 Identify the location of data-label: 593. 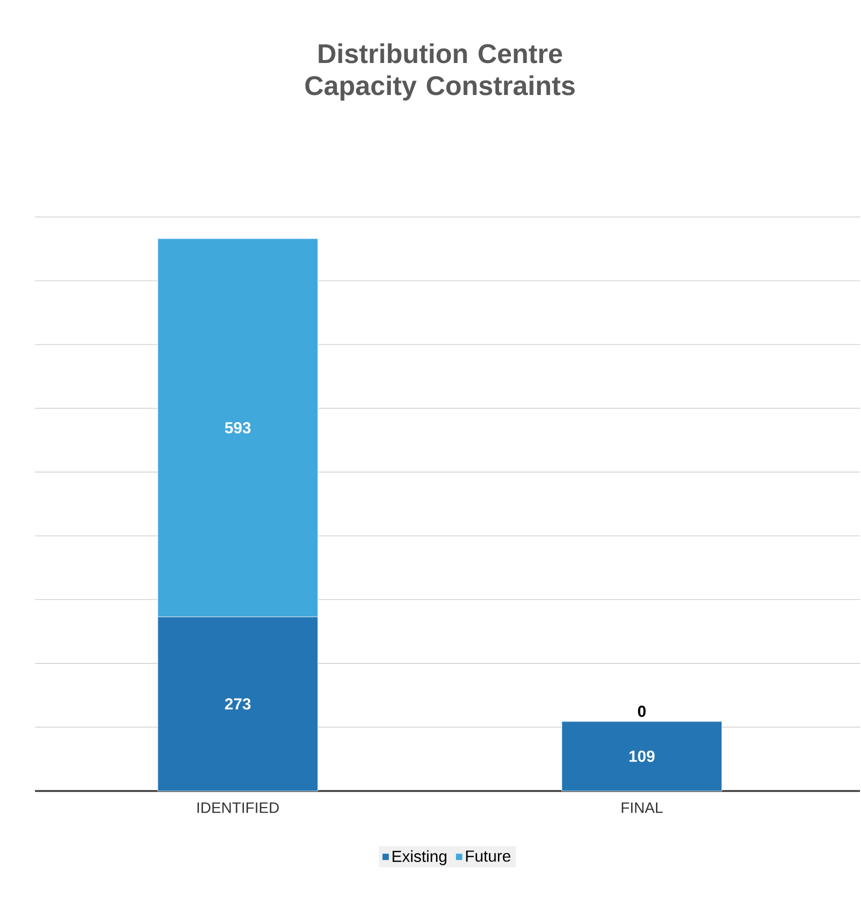
(237, 428).